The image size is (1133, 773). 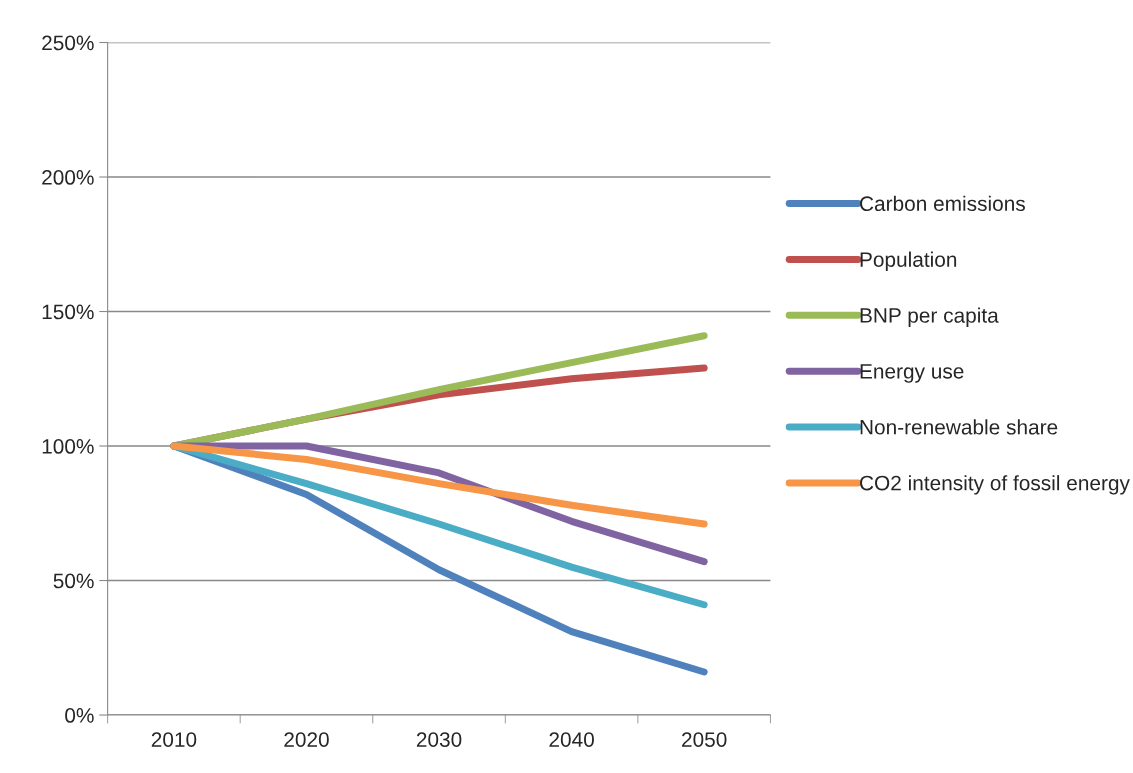 What do you see at coordinates (995, 485) in the screenshot?
I see `legend-label: CO2 intensity of fossil energy` at bounding box center [995, 485].